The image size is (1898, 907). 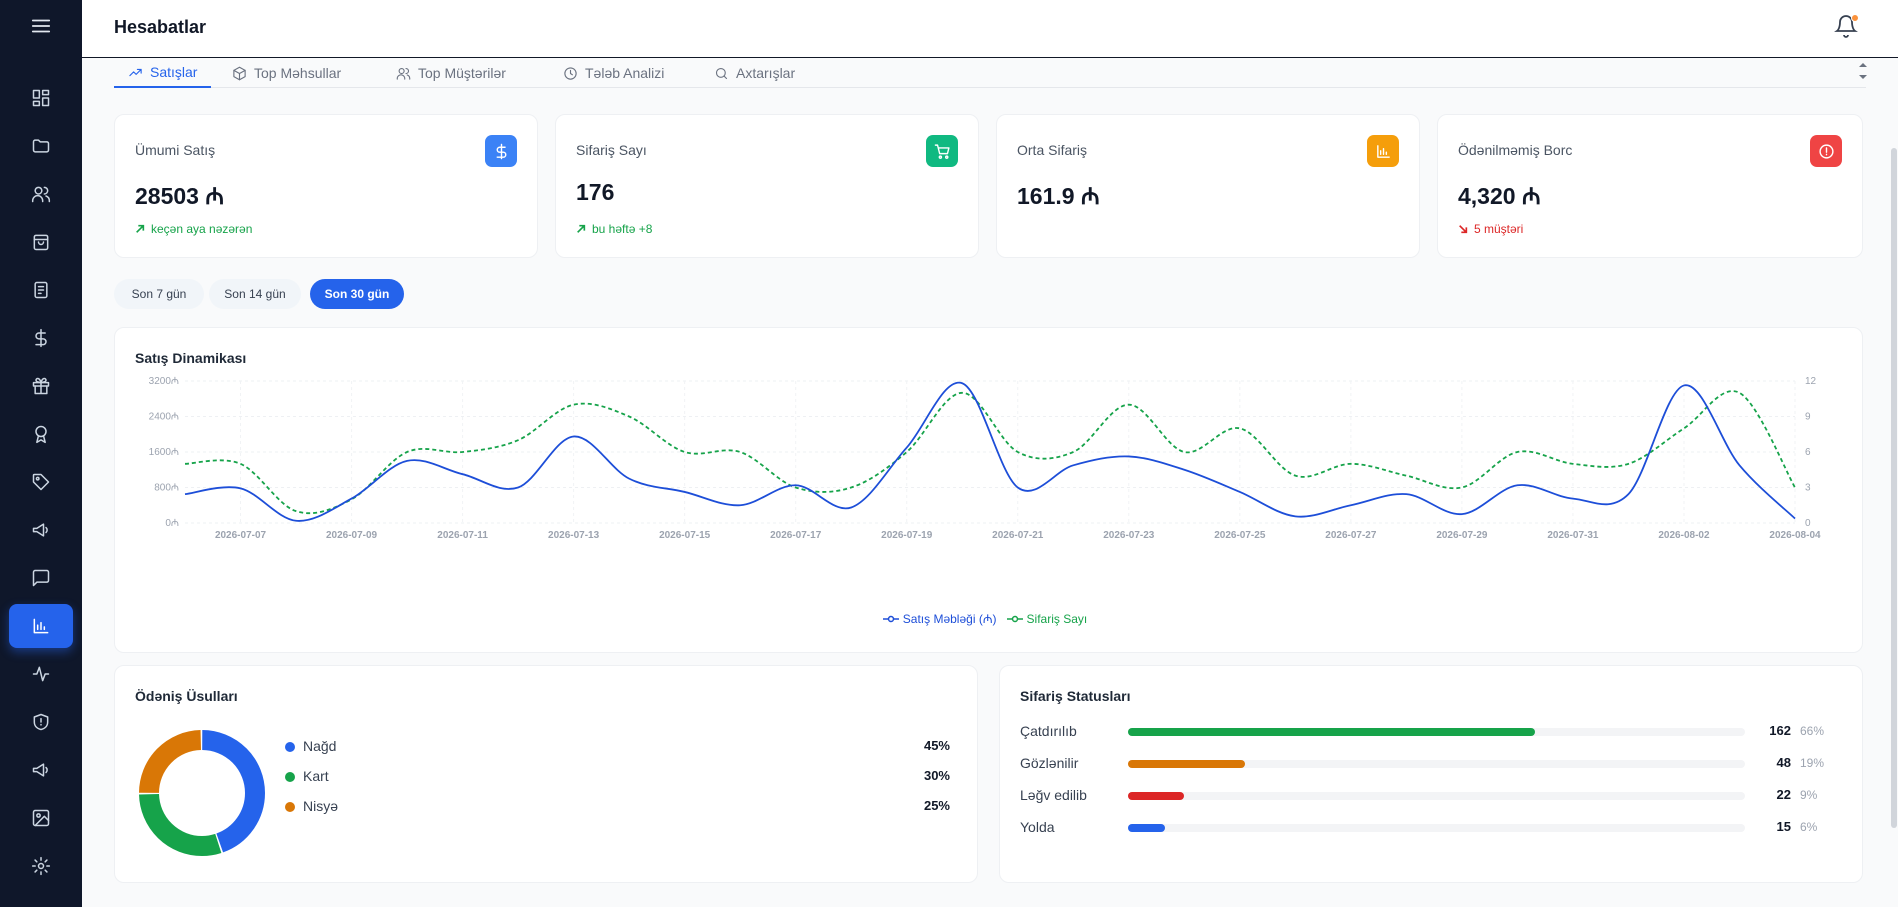 I want to click on tab-label: Satışlar, so click(x=174, y=72).